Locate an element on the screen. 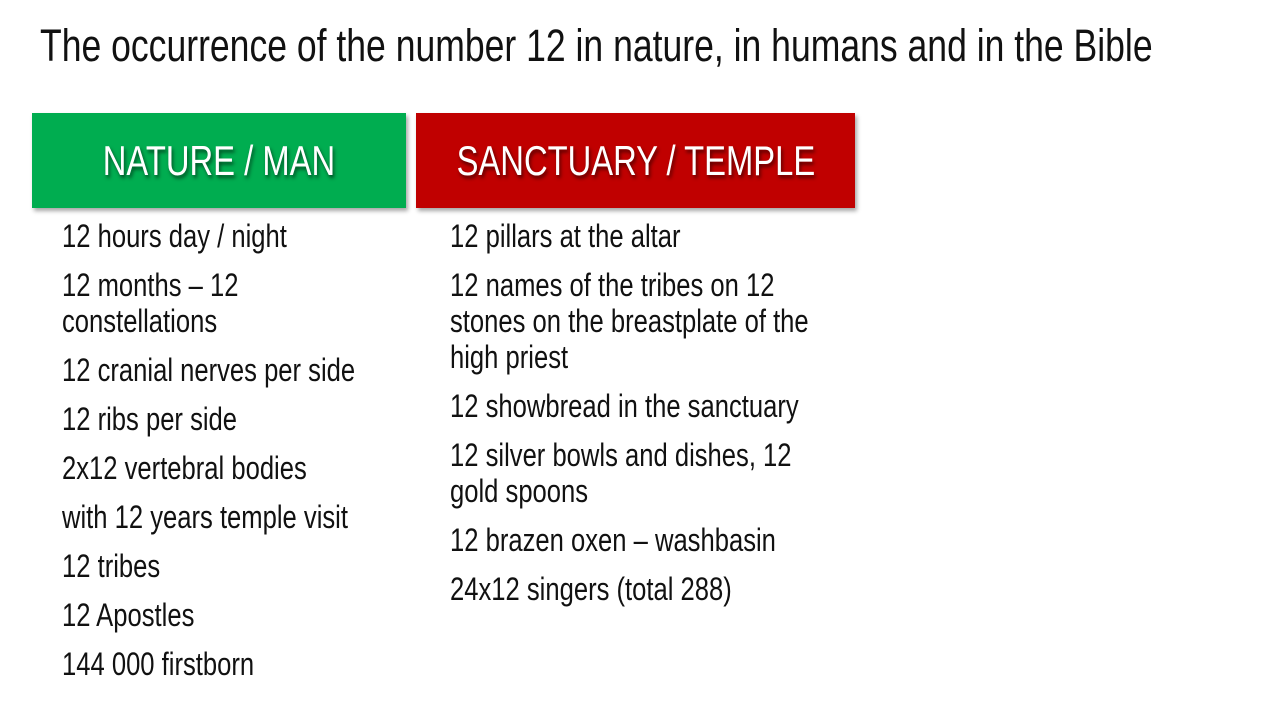 The width and height of the screenshot is (1280, 720). nature-man-header-label: NATURE / MAN is located at coordinates (219, 160).